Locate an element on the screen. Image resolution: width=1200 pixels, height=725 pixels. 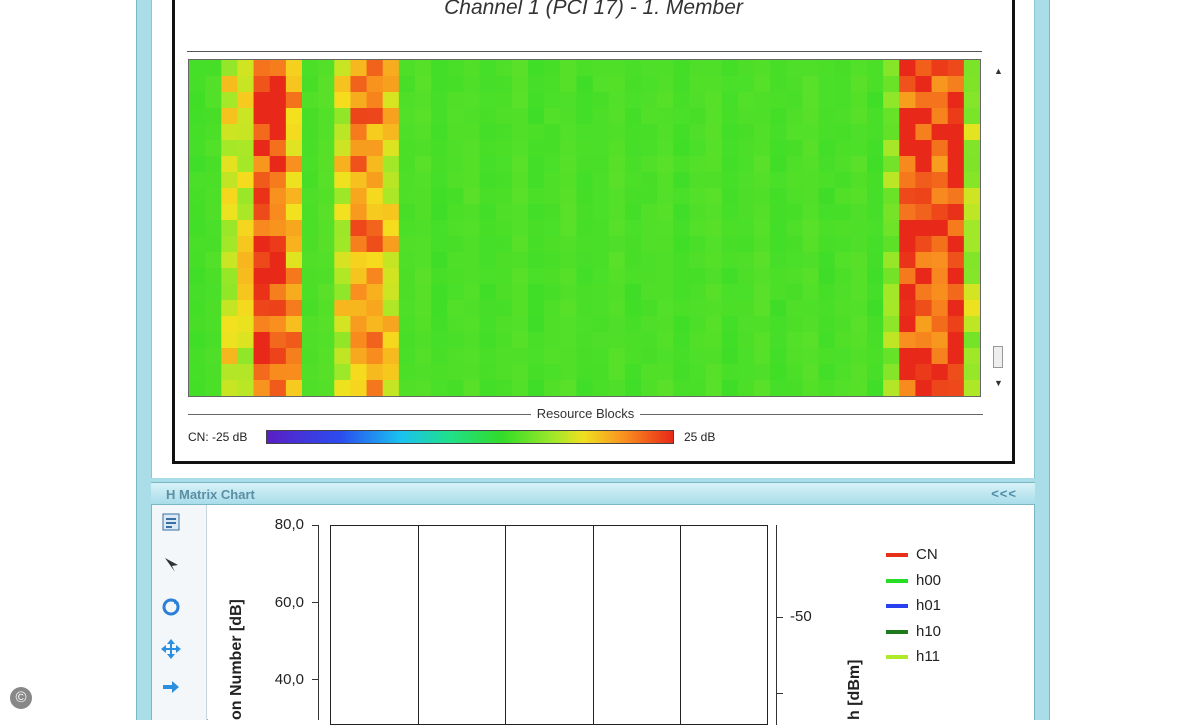
properties-icon is located at coordinates (171, 523).